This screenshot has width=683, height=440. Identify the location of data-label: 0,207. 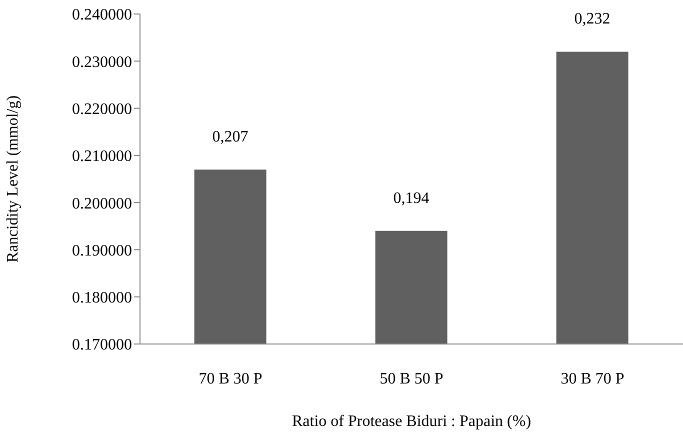
(230, 137).